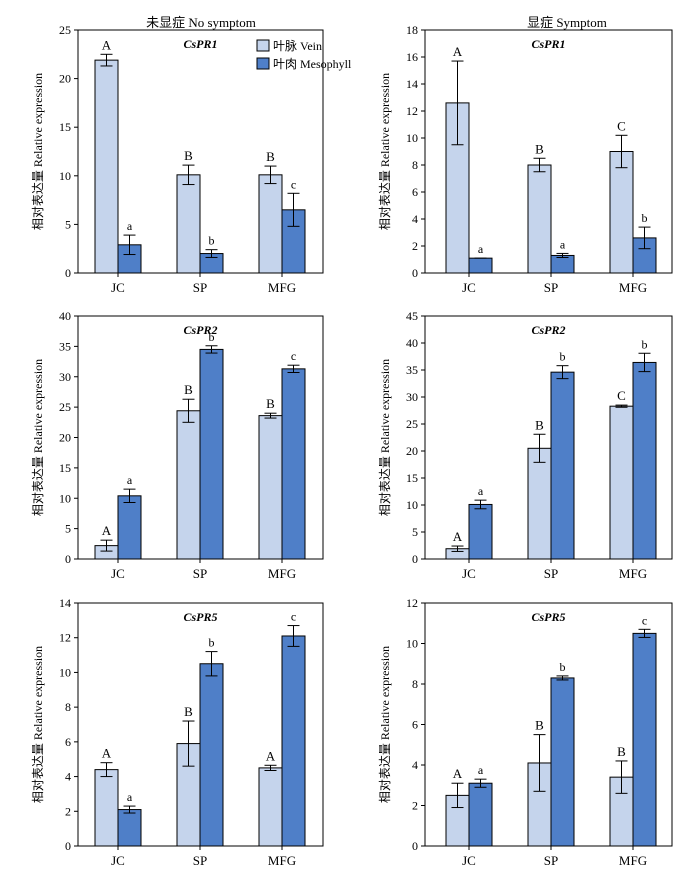 The height and width of the screenshot is (885, 700). What do you see at coordinates (65, 316) in the screenshot?
I see `y-tick-label: 40` at bounding box center [65, 316].